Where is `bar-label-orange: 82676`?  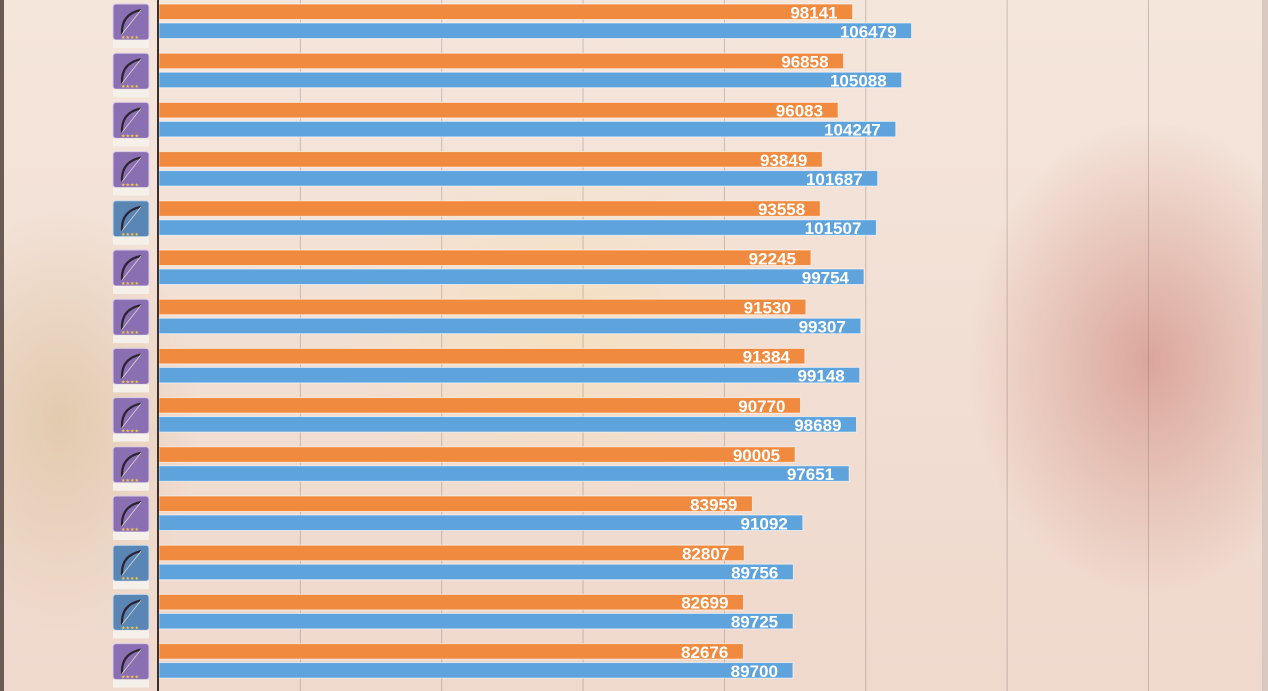
bar-label-orange: 82676 is located at coordinates (704, 652).